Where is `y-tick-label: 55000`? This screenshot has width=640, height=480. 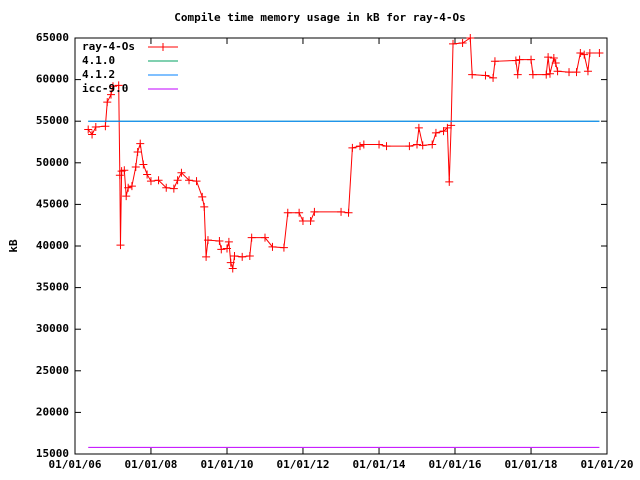
y-tick-label: 55000 is located at coordinates (52, 120).